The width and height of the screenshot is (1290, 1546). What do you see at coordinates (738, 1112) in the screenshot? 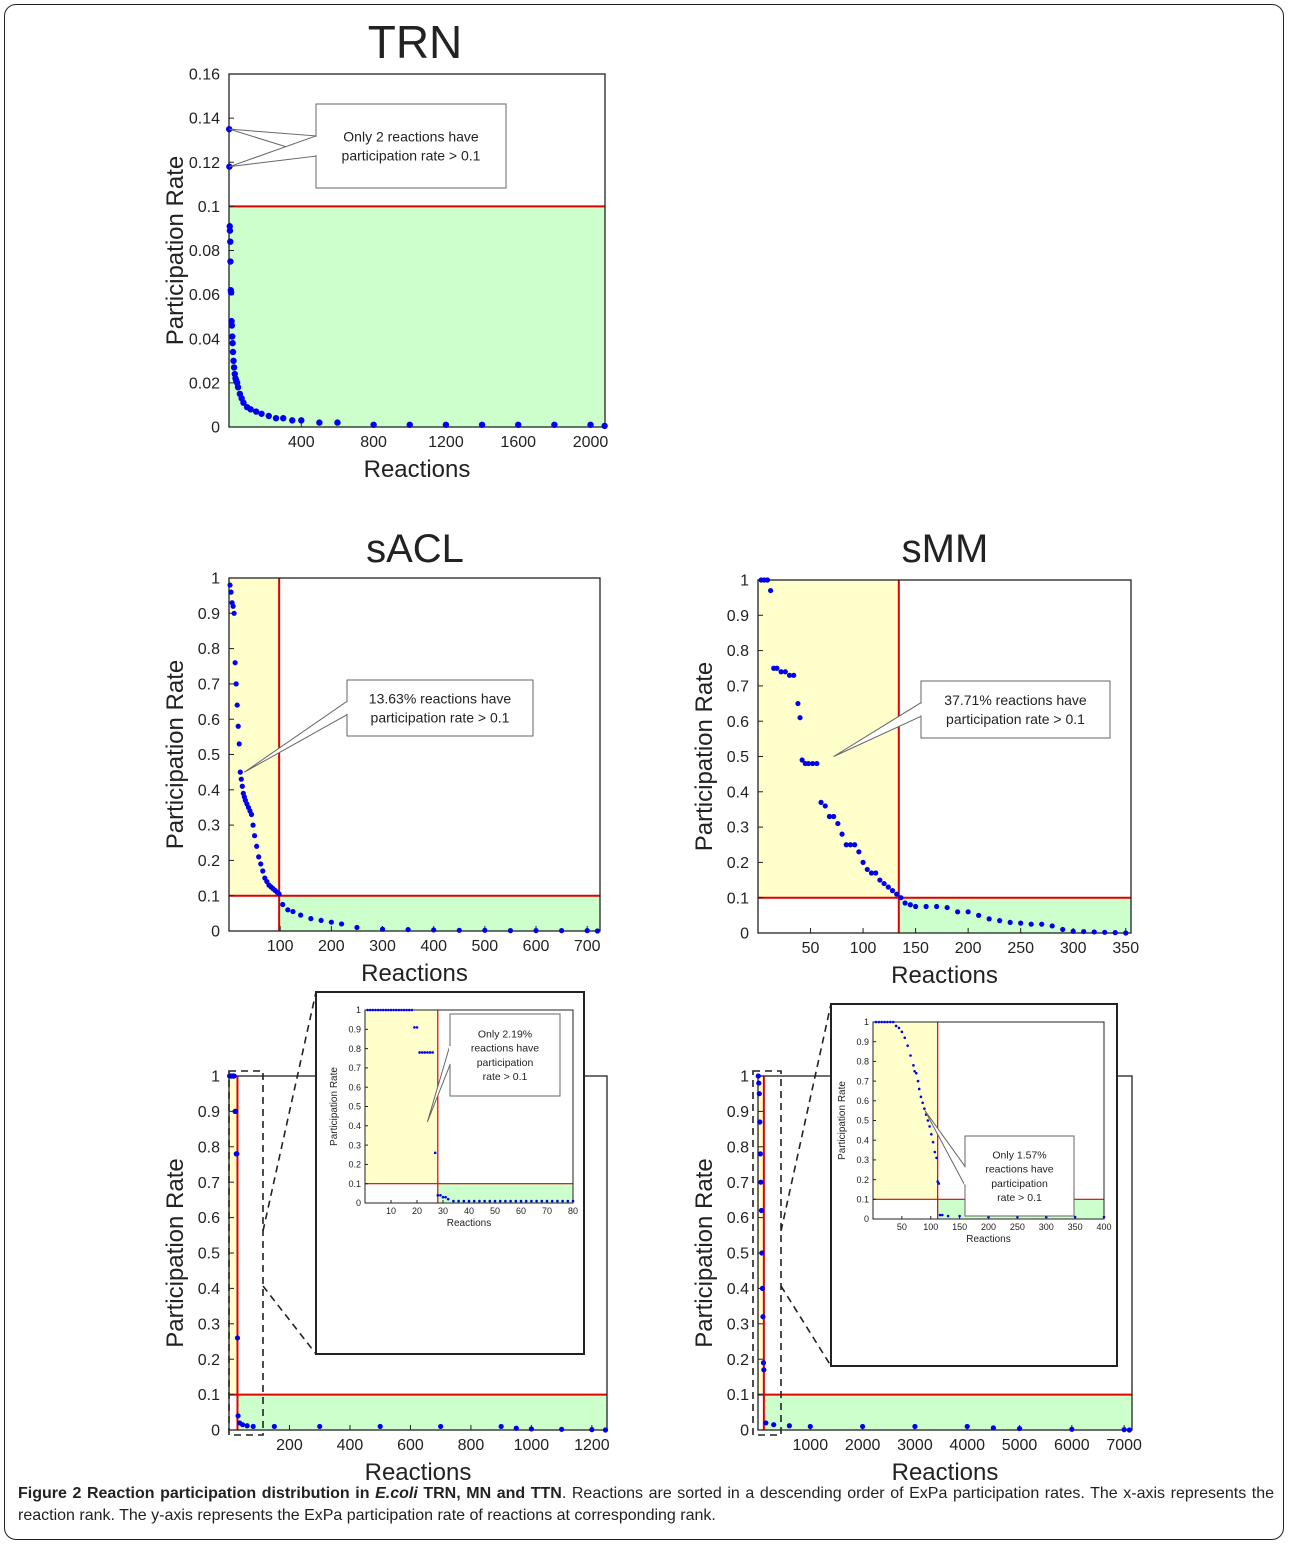
I see `y-tick-label: 0.9` at bounding box center [738, 1112].